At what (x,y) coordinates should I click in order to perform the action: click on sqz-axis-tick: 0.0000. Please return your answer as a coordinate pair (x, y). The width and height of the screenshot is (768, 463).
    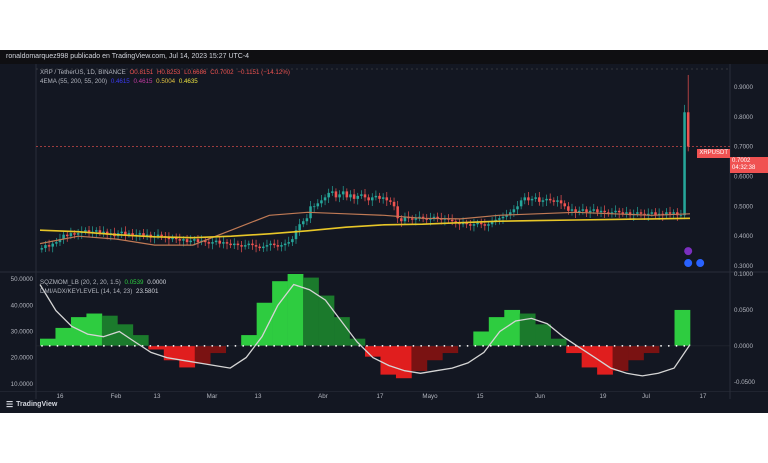
    Looking at the image, I should click on (743, 346).